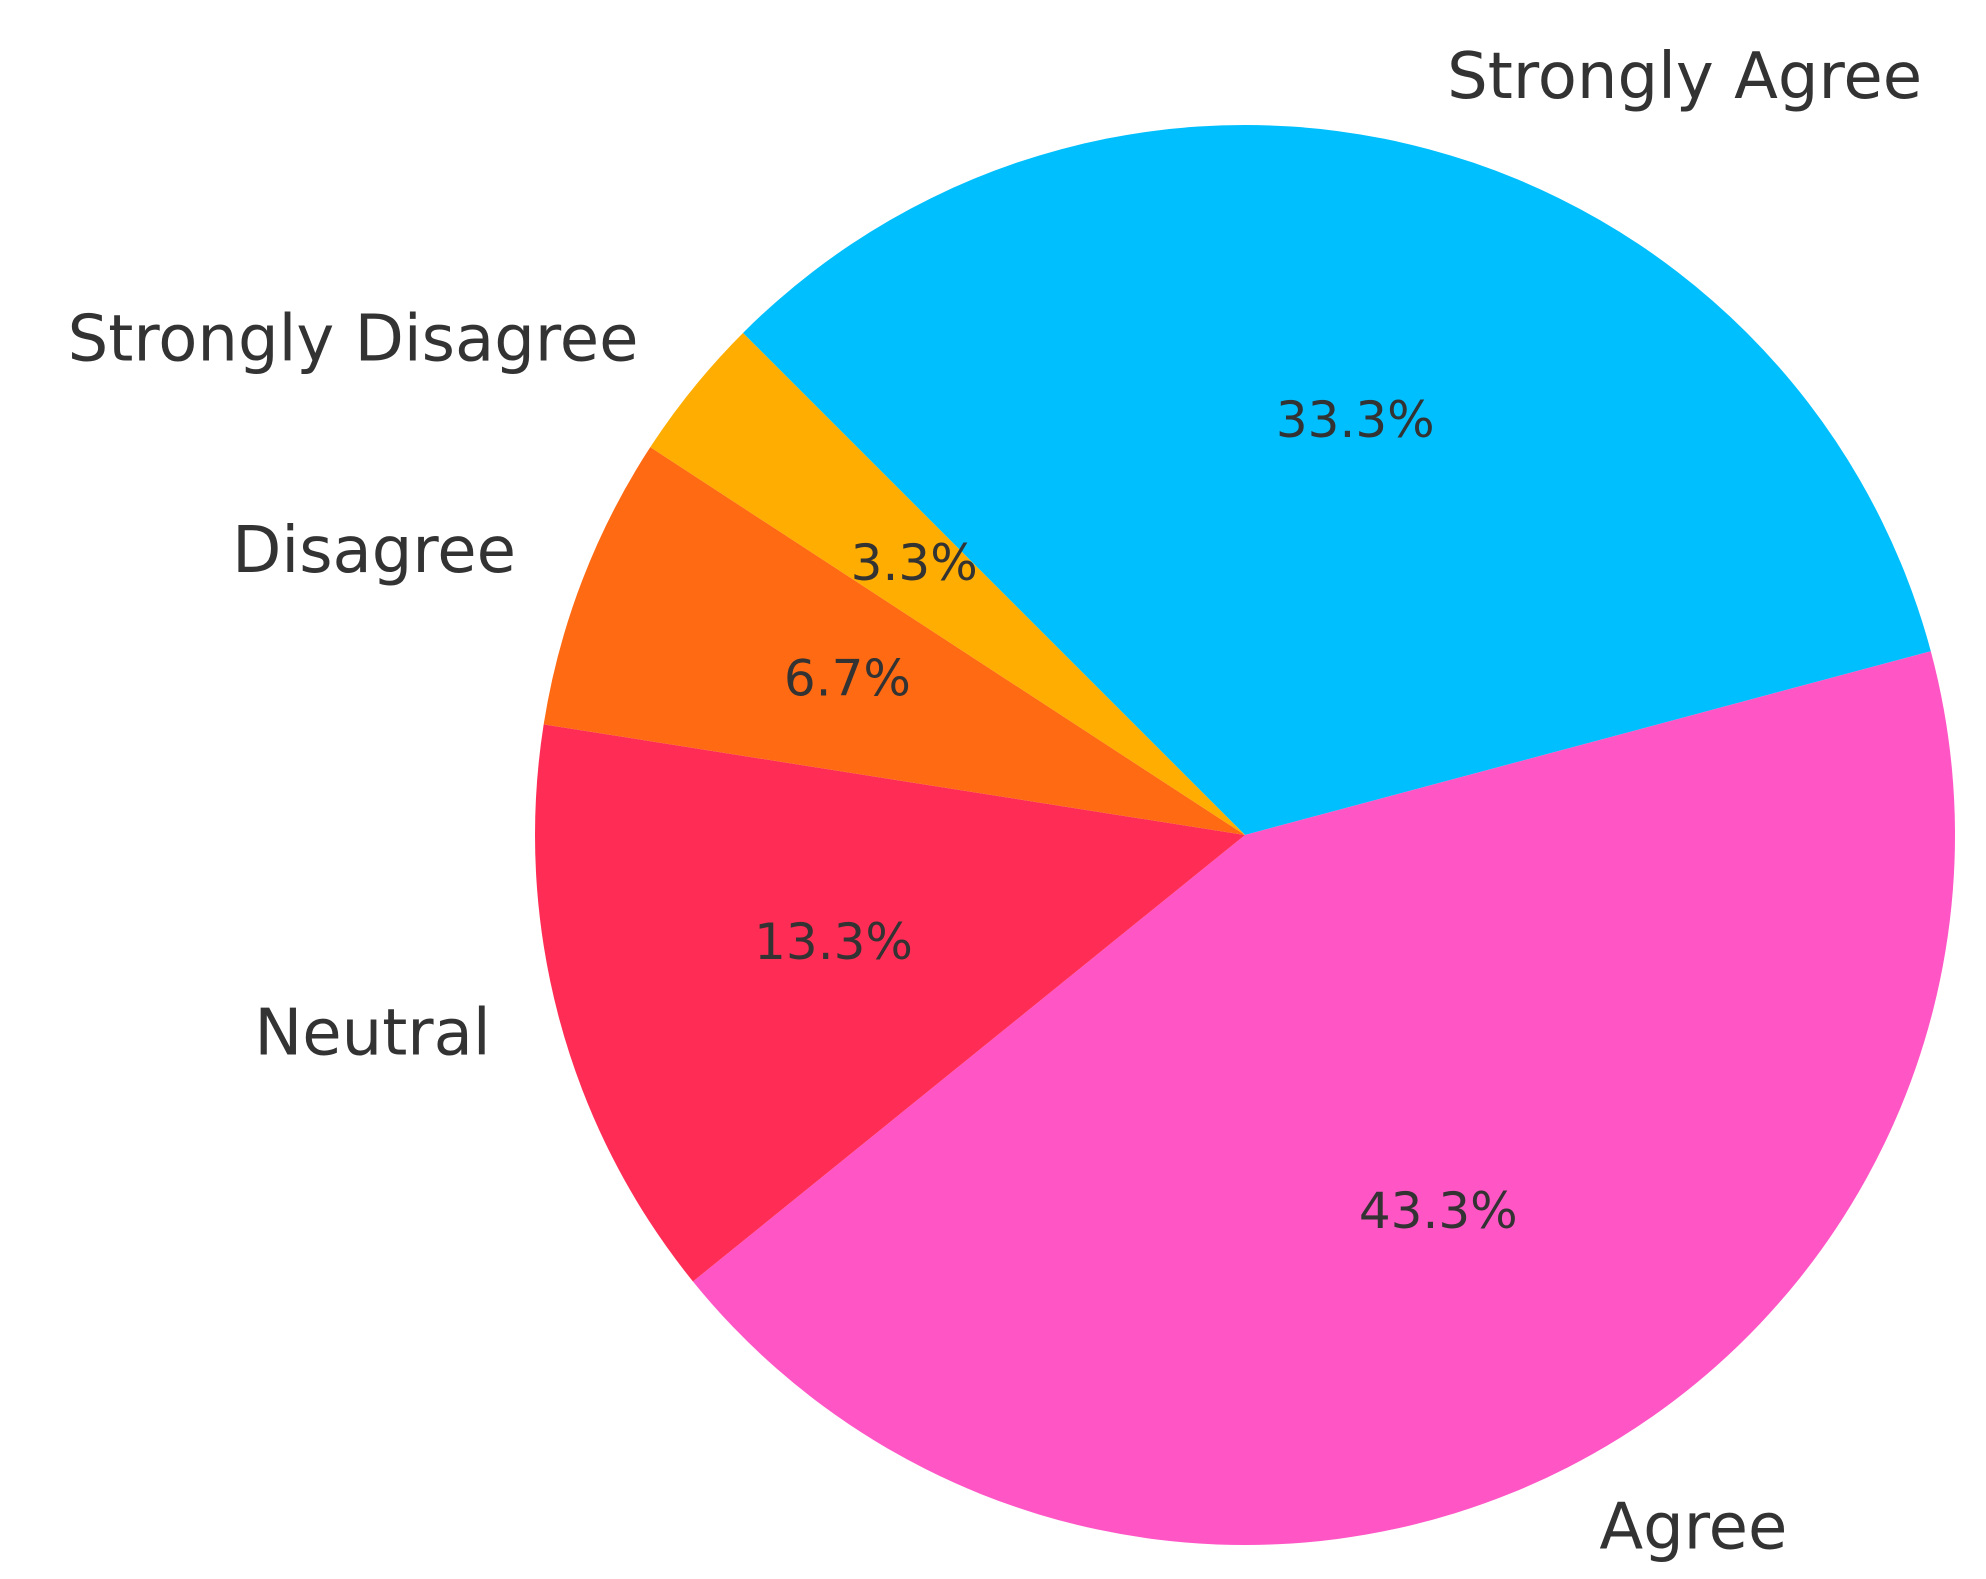 This screenshot has height=1579, width=1986. I want to click on pie-slice-disagree, so click(894, 641).